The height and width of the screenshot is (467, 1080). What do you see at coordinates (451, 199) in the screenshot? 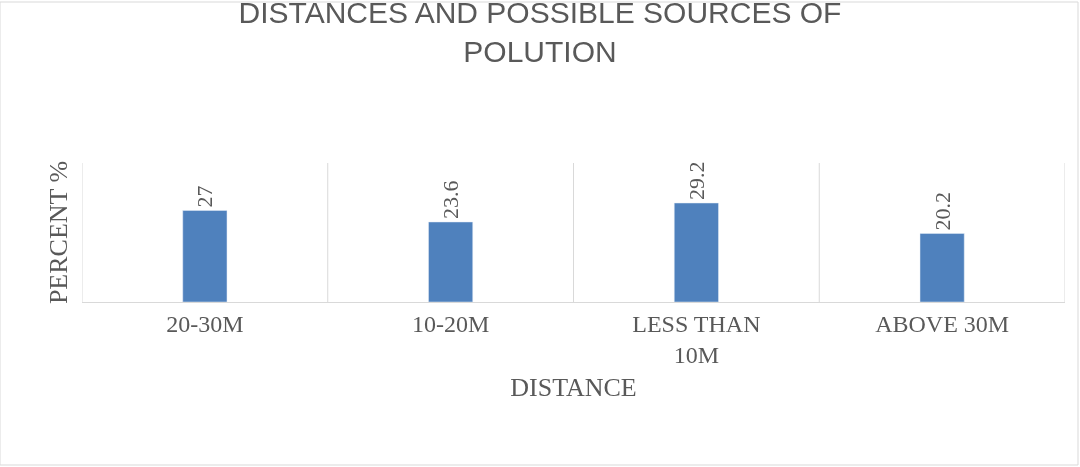
I see `data-label: 23.6` at bounding box center [451, 199].